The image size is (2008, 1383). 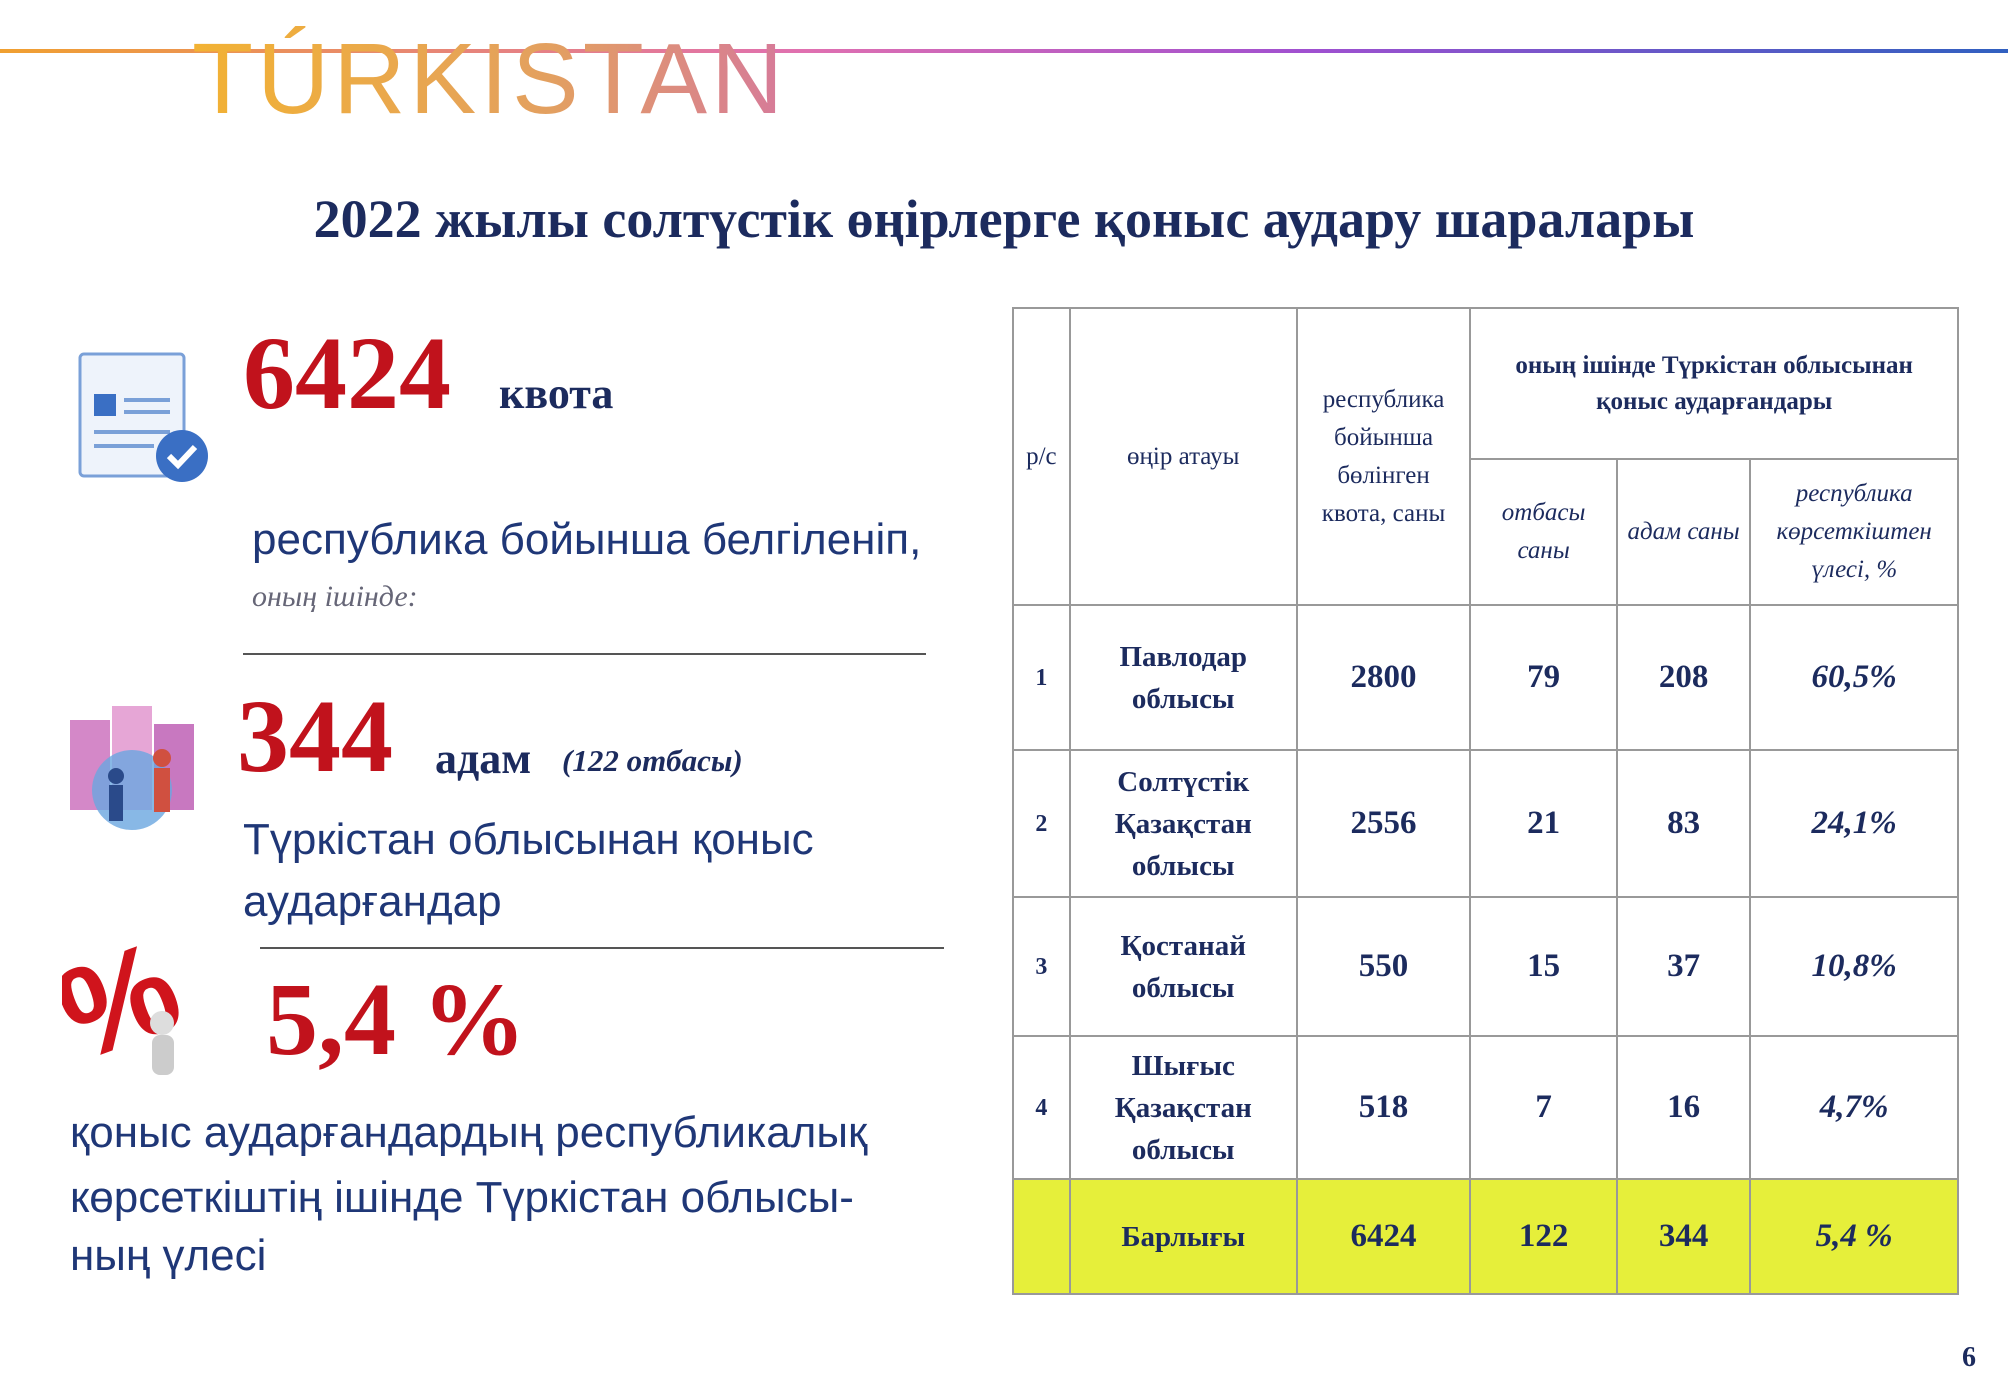 What do you see at coordinates (127, 1010) in the screenshot?
I see `percent-icon: %` at bounding box center [127, 1010].